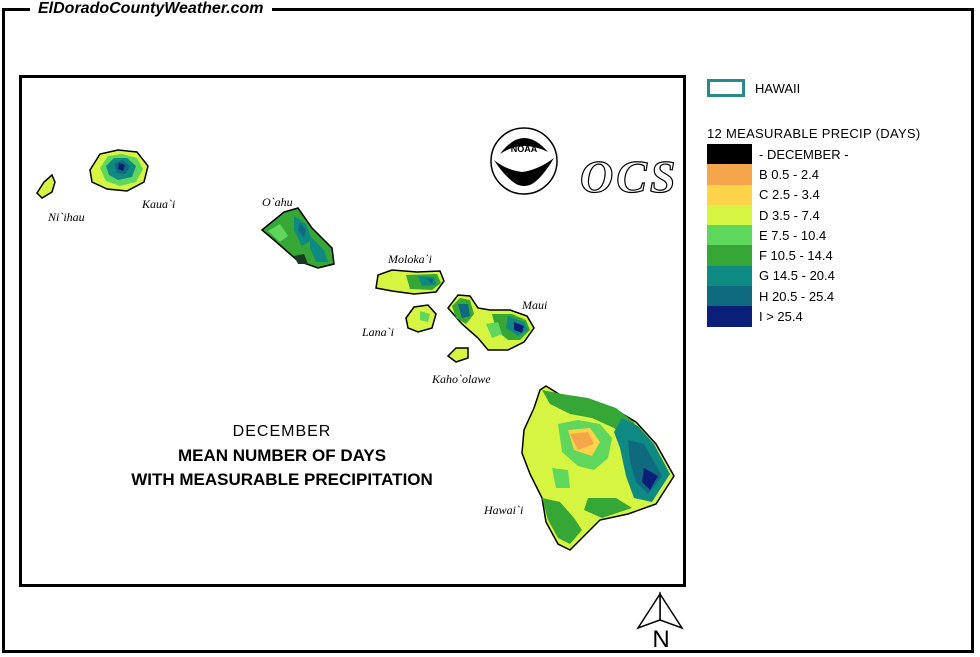  What do you see at coordinates (282, 479) in the screenshot?
I see `caption-line2: WITH MEASURABLE PRECIPITATION` at bounding box center [282, 479].